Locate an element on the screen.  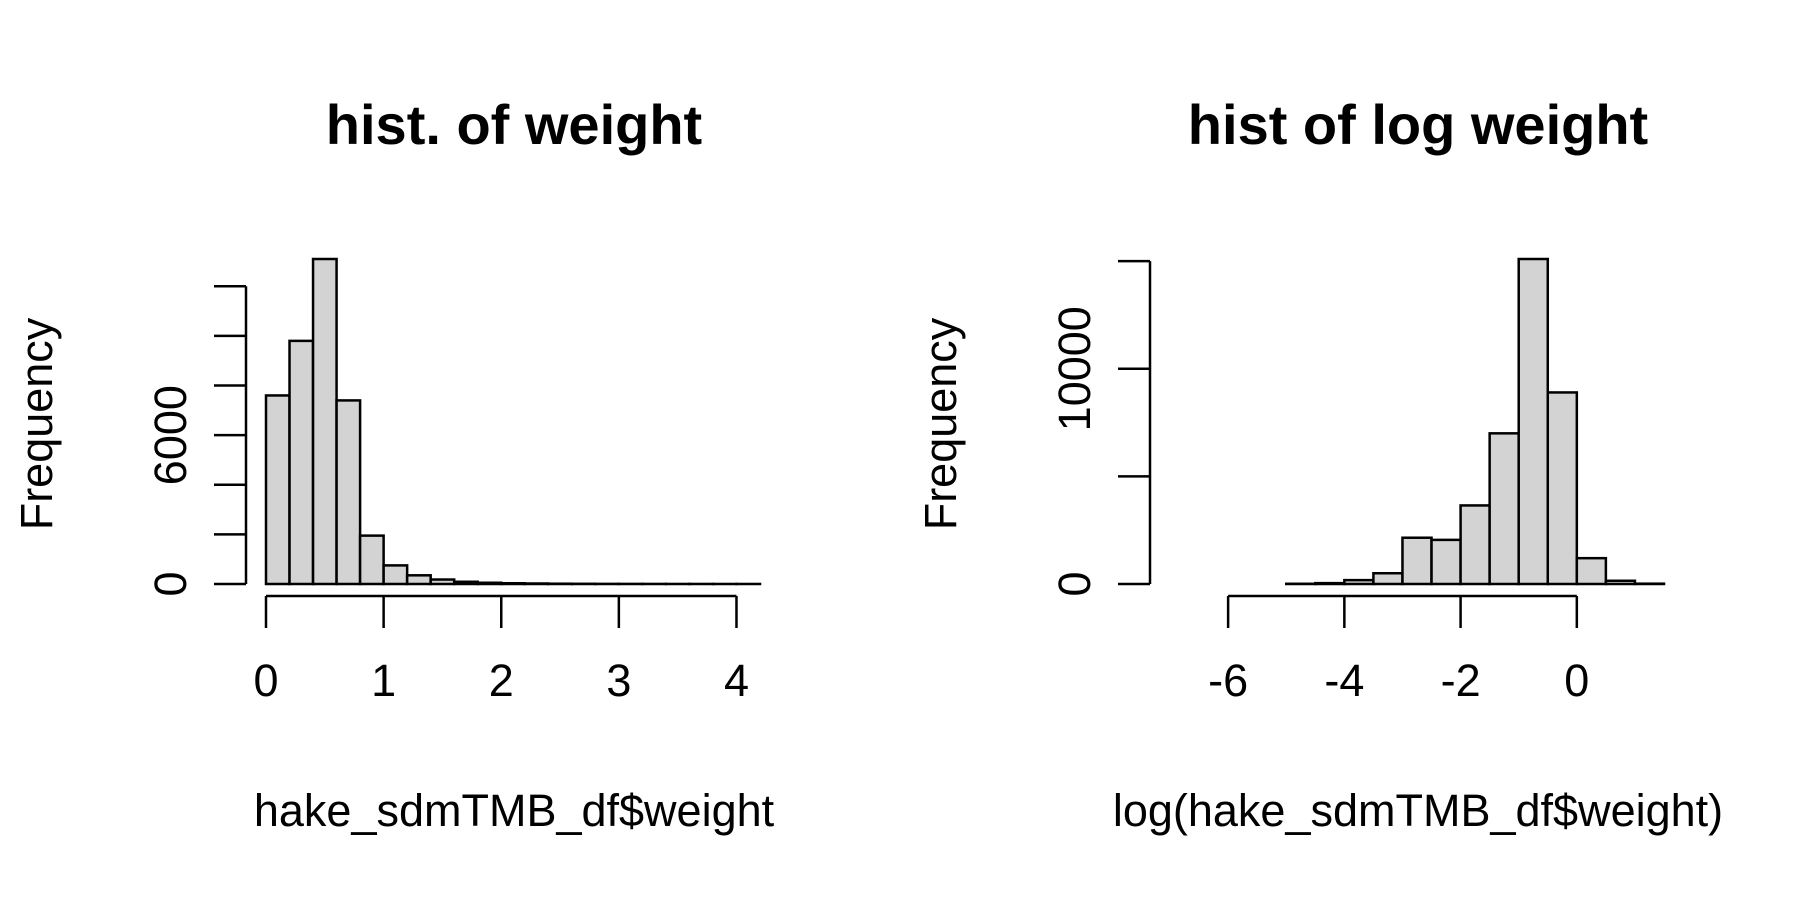
x-tick-label: 4 is located at coordinates (736, 680).